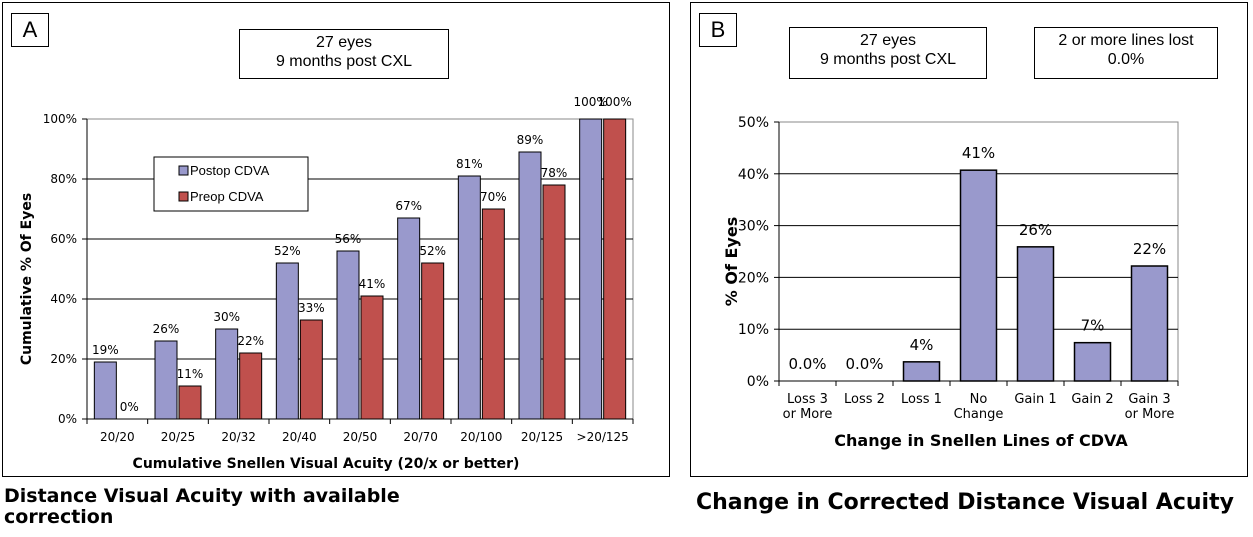 The image size is (1253, 537). What do you see at coordinates (981, 440) in the screenshot?
I see `x-axis-title-b: Change in Snellen Lines of CDVA` at bounding box center [981, 440].